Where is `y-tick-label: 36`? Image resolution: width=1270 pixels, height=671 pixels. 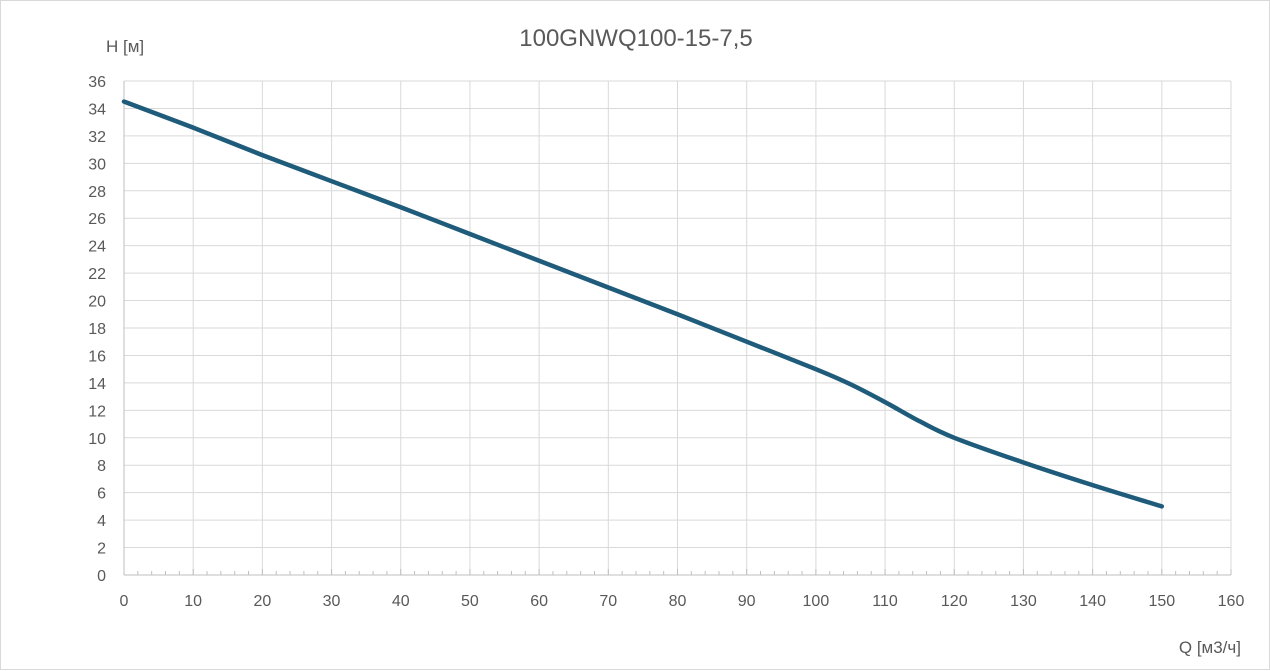 y-tick-label: 36 is located at coordinates (97, 82).